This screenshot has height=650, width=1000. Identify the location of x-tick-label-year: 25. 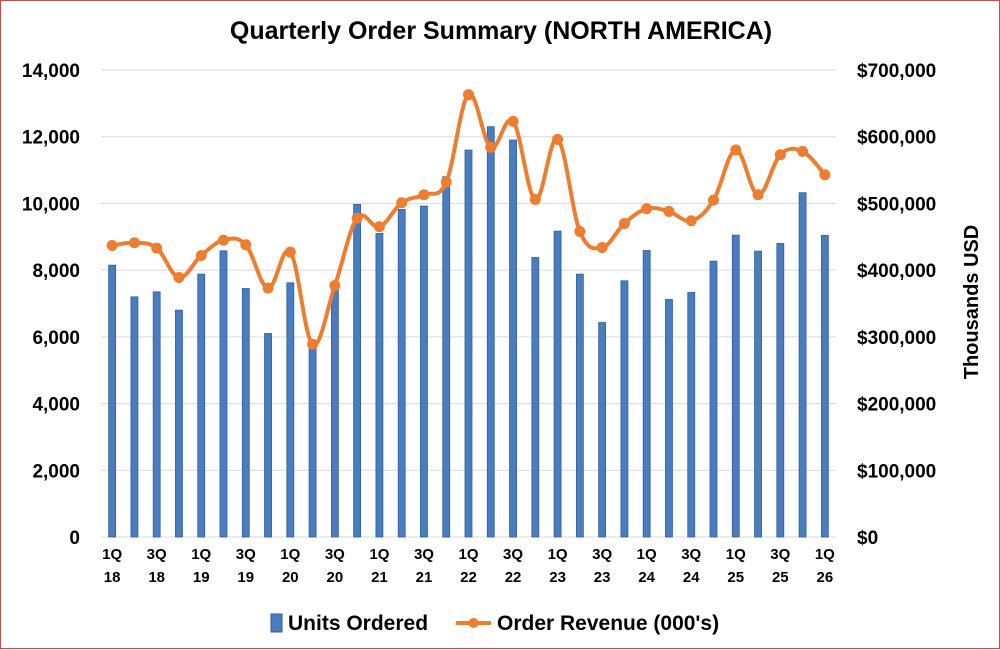
(735, 577).